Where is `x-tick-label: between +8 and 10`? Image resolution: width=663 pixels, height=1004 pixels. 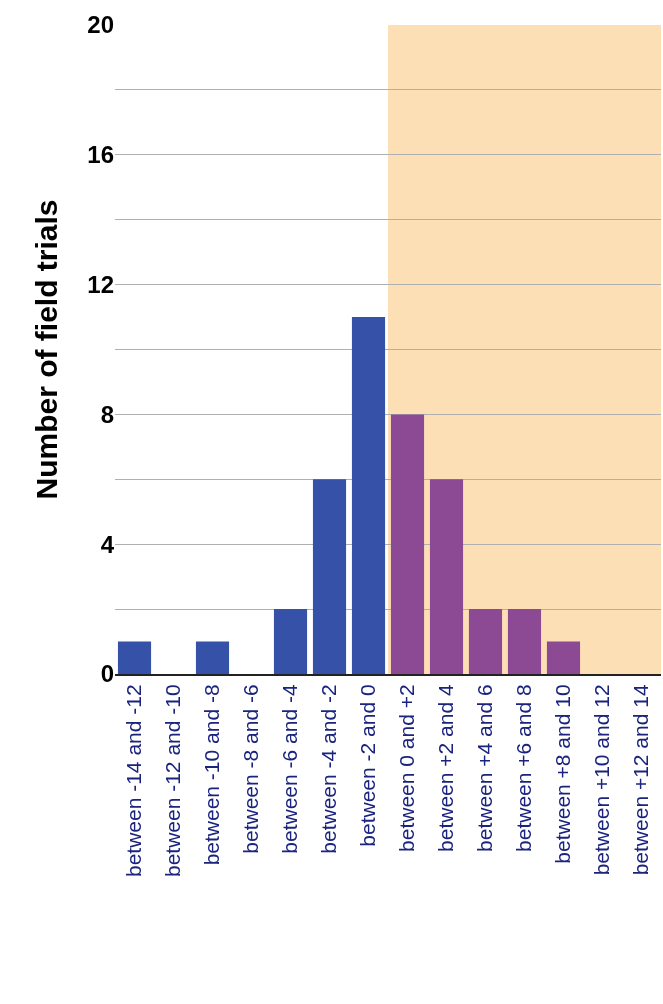
x-tick-label: between +8 and 10 is located at coordinates (563, 774).